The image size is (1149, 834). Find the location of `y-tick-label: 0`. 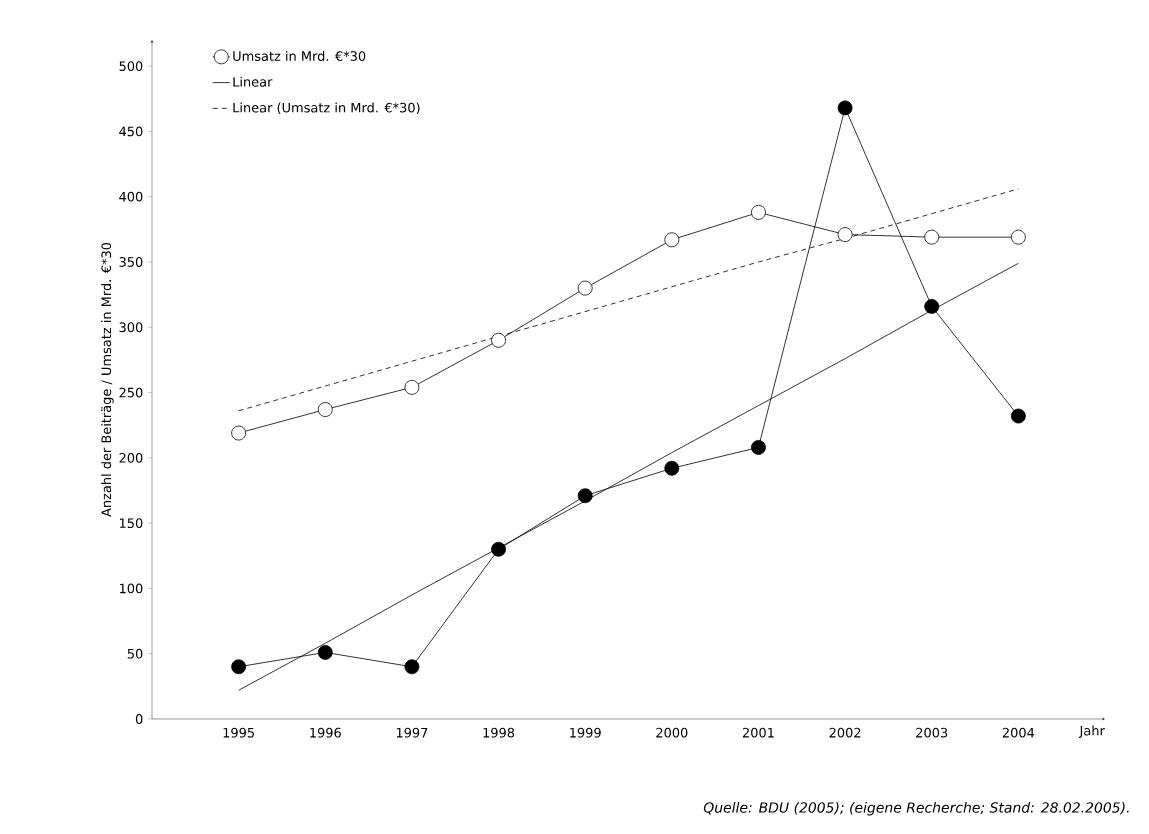

y-tick-label: 0 is located at coordinates (139, 719).